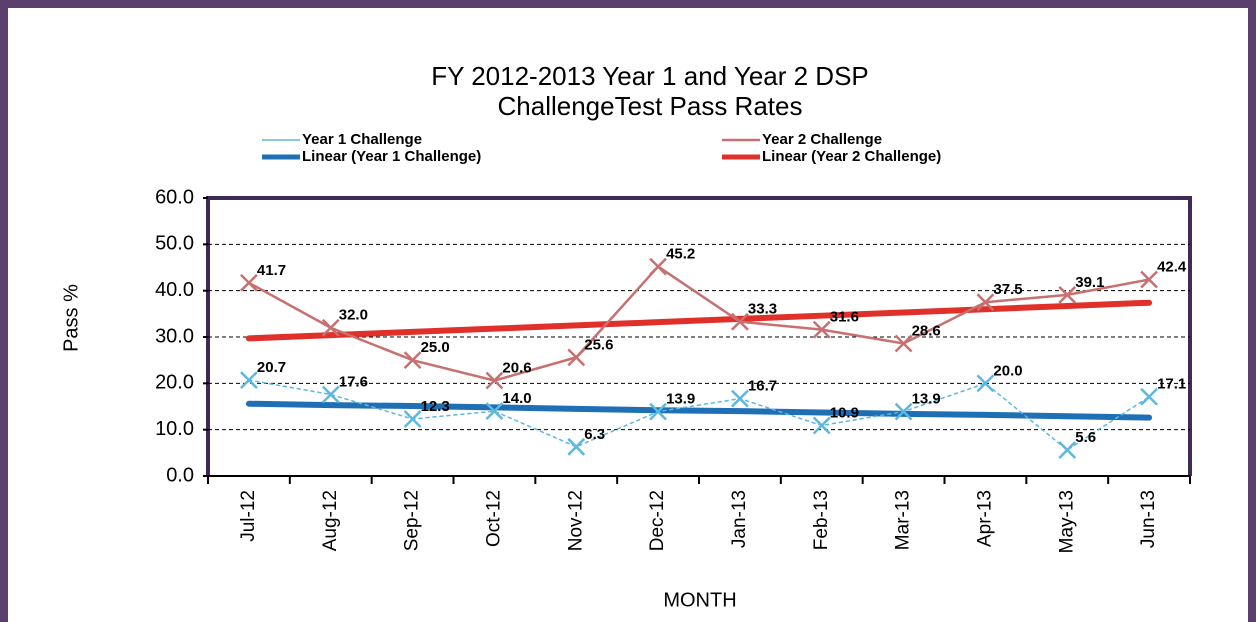  Describe the element at coordinates (1171, 384) in the screenshot. I see `data-label: 17.1` at that location.